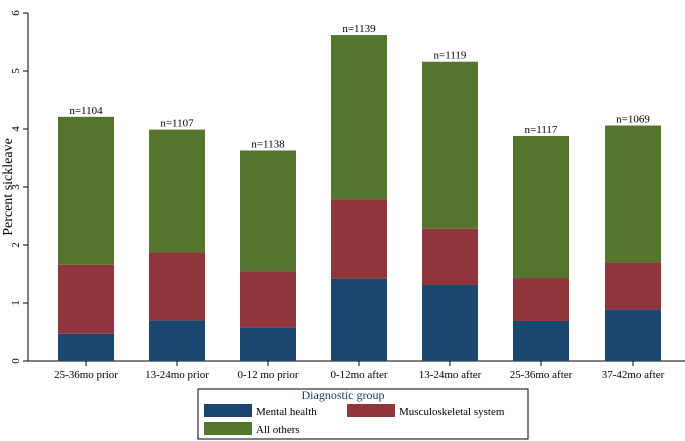 The image size is (685, 441). Describe the element at coordinates (358, 375) in the screenshot. I see `x-tick-label: 0-12mo after` at that location.